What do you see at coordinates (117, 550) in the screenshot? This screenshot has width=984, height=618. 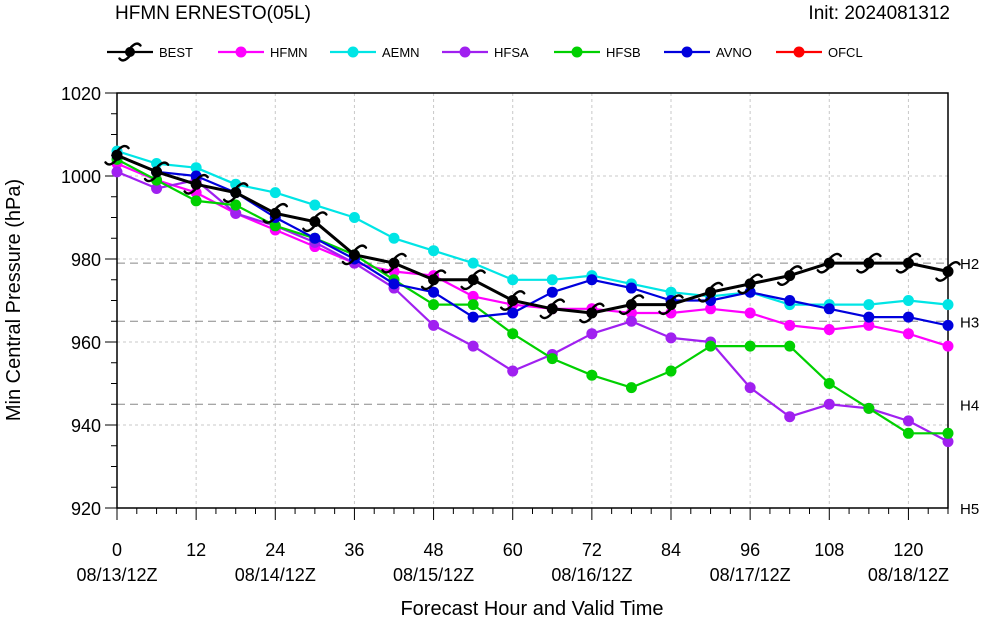 I see `x-tick-label: 0` at bounding box center [117, 550].